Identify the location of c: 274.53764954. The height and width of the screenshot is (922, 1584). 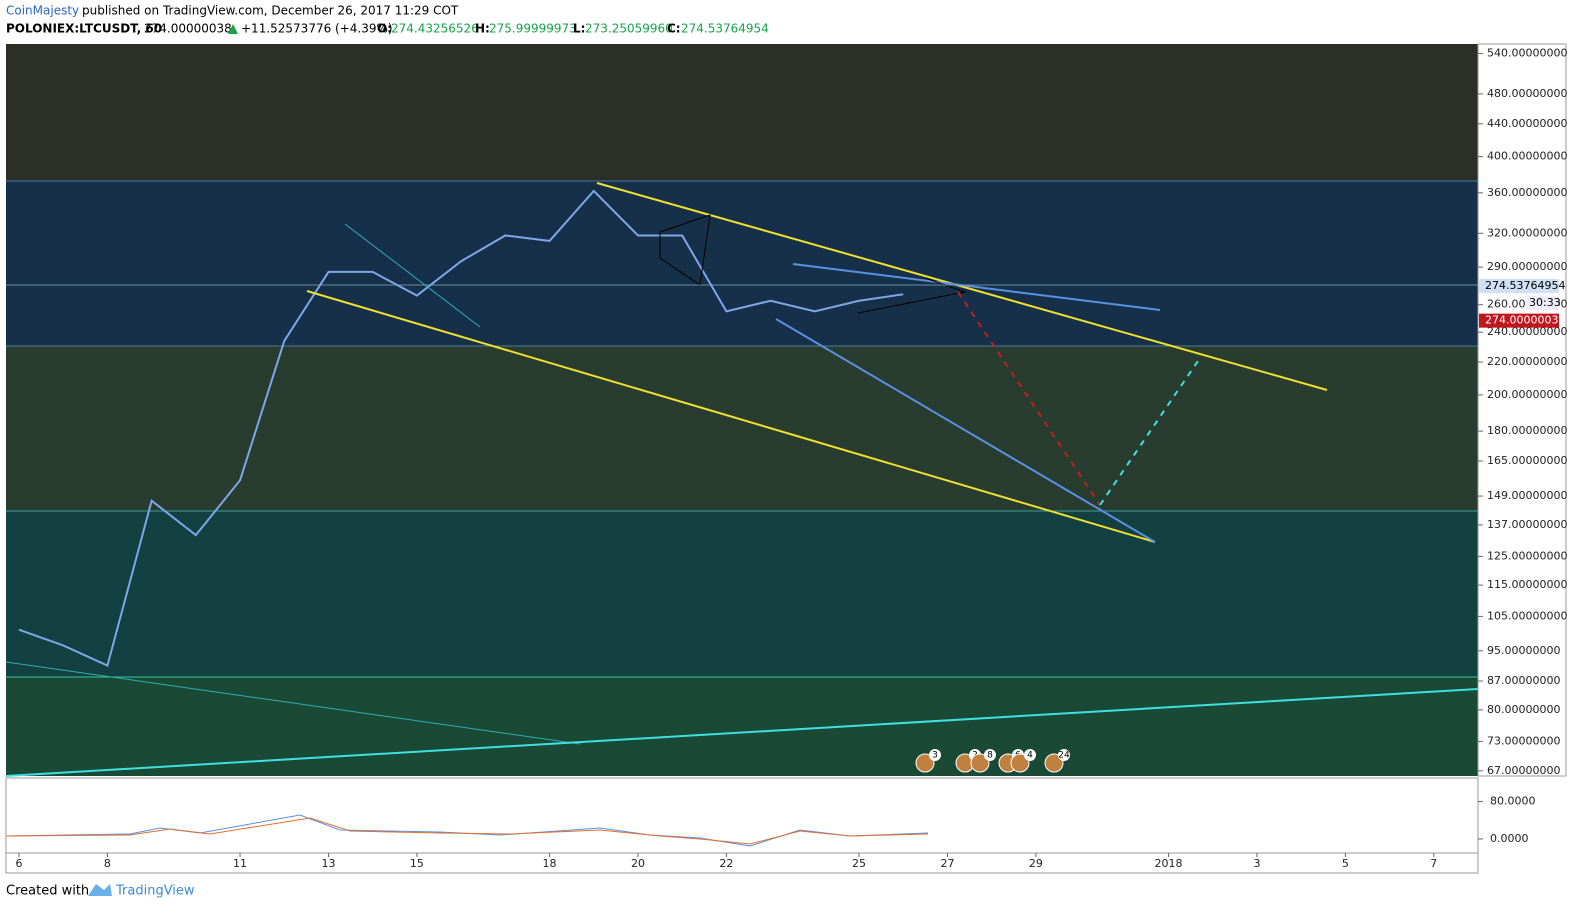
(725, 29).